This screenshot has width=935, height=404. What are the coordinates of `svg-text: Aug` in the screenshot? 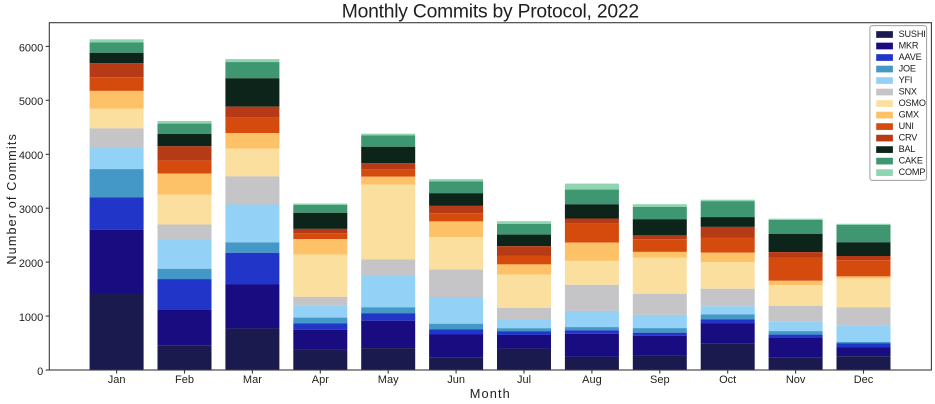 It's located at (592, 380).